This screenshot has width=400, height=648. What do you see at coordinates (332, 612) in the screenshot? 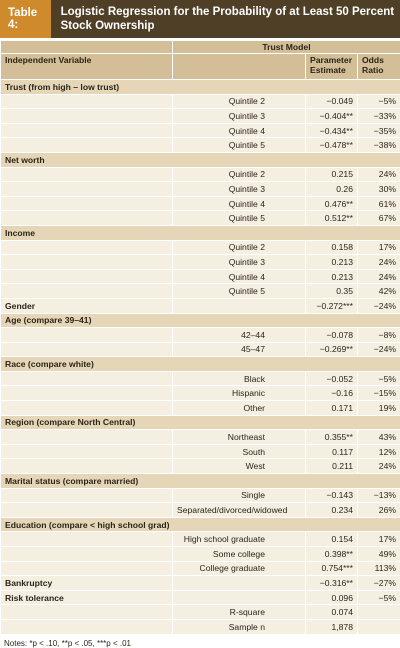
I see `estimate: 0.074` at bounding box center [332, 612].